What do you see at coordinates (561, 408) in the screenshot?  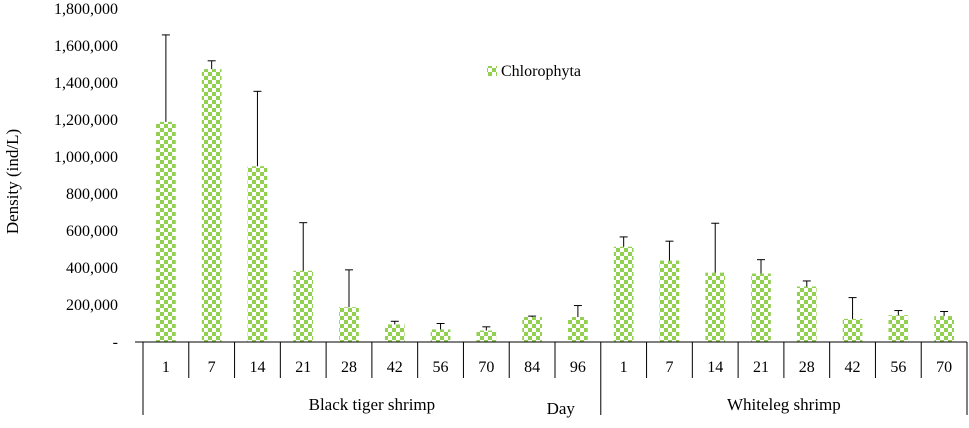 I see `x-axis-title: Day` at bounding box center [561, 408].